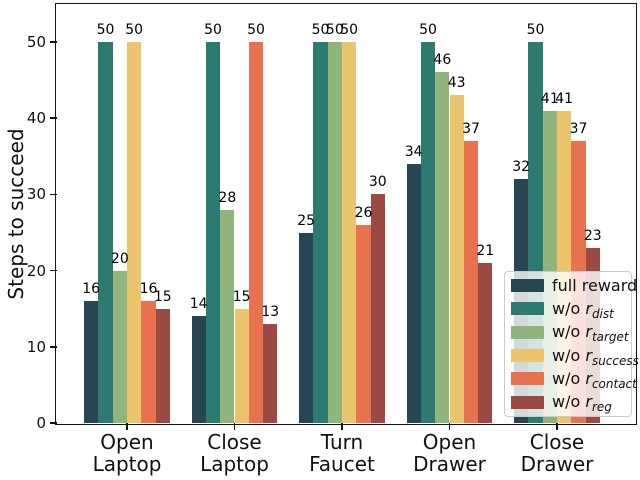 Image resolution: width=640 pixels, height=480 pixels. Describe the element at coordinates (377, 182) in the screenshot. I see `bar-value-label: 30` at that location.